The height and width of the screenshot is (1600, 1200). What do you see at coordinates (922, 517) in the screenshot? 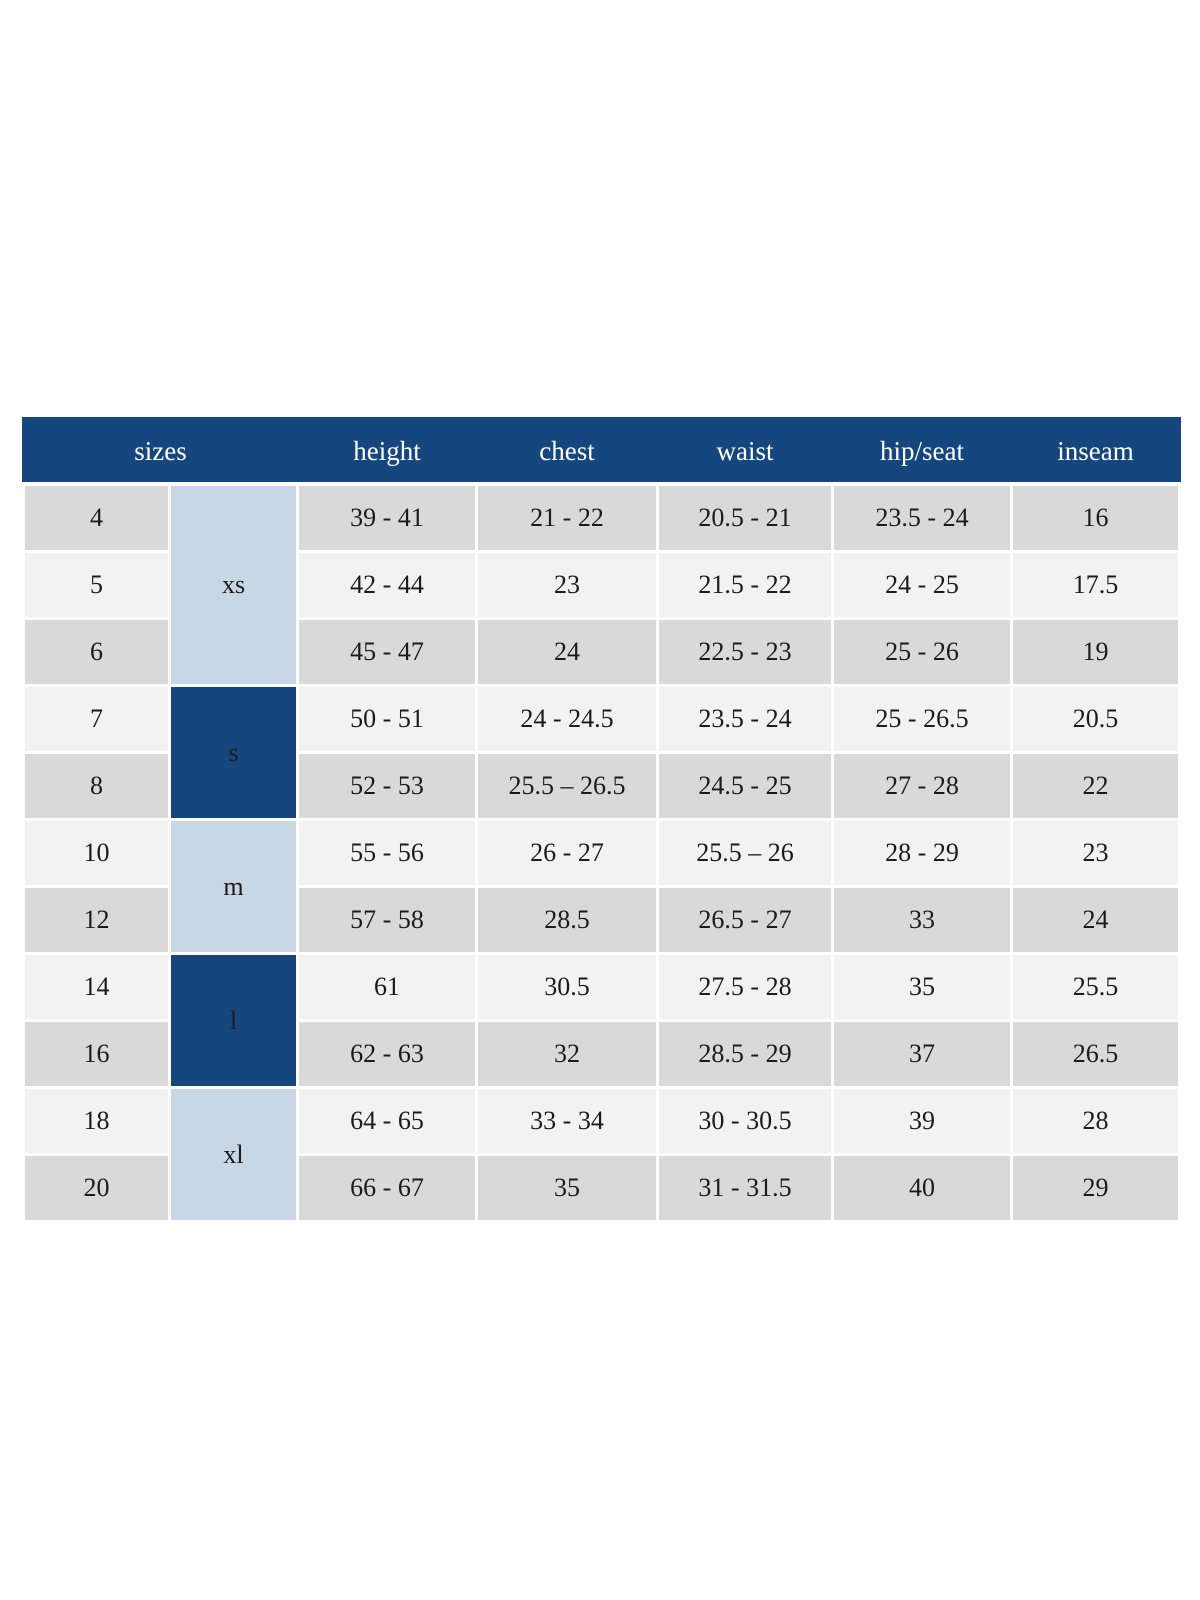
I see `hip-seat-cell: 23.5 - 24` at bounding box center [922, 517].